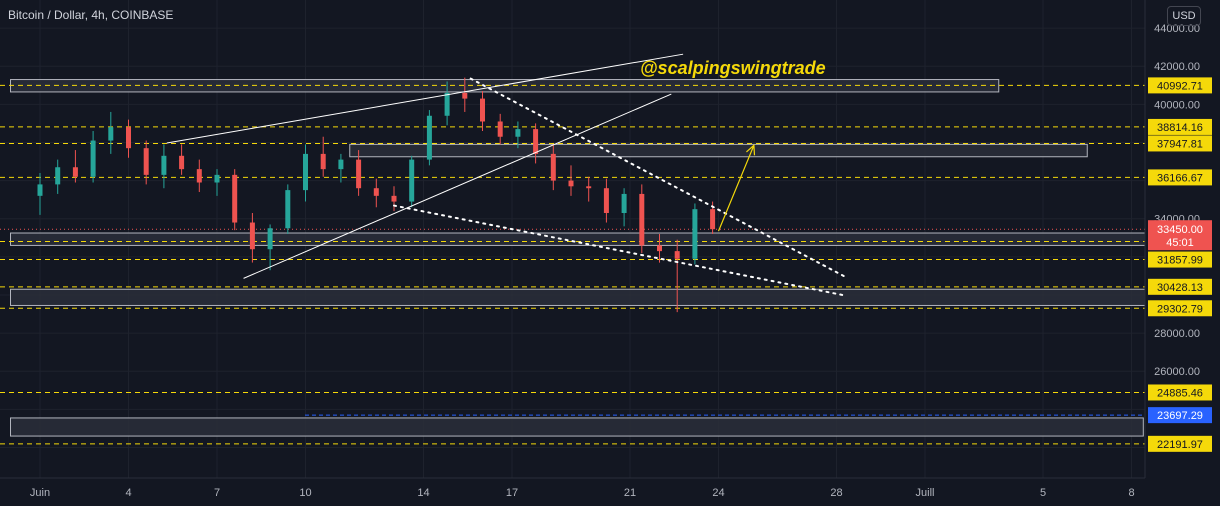  I want to click on blue-level-label: 23697.29, so click(1180, 416).